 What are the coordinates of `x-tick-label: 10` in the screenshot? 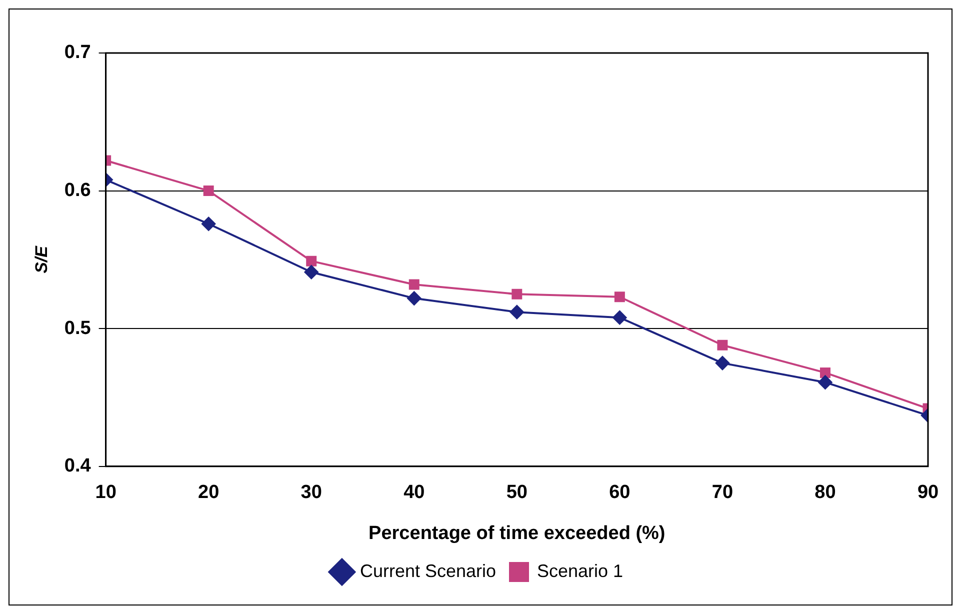 It's located at (105, 493).